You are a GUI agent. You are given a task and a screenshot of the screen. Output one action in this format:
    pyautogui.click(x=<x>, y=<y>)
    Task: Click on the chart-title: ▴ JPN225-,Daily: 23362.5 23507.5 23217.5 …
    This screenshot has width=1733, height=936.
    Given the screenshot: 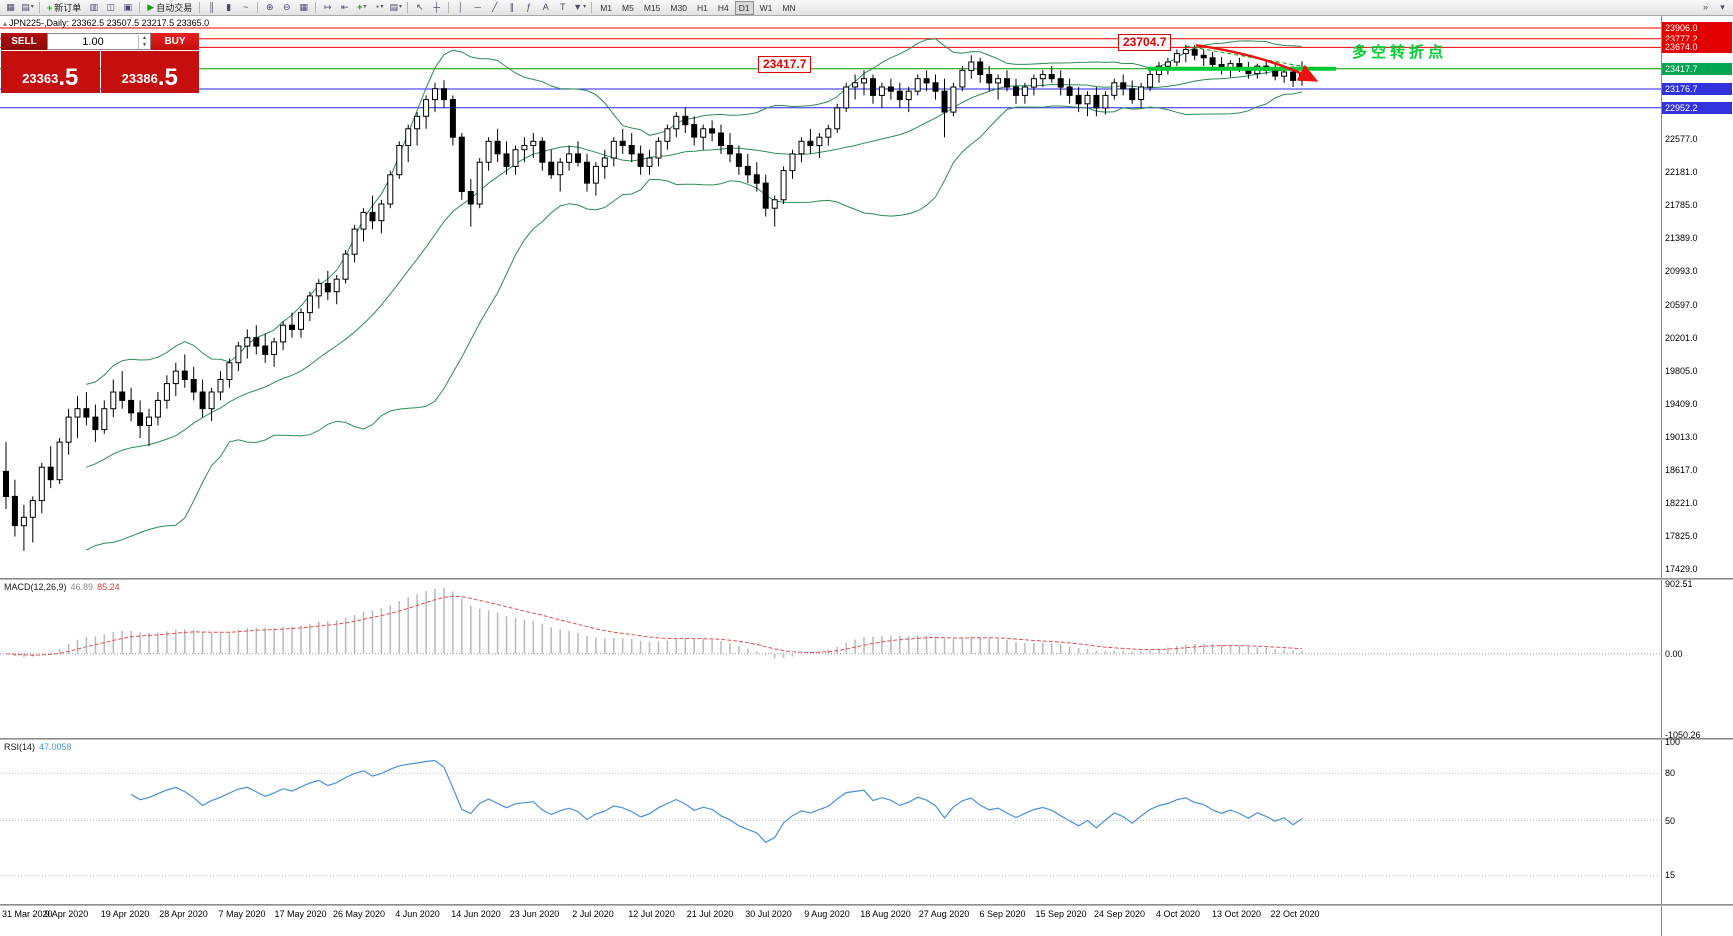 What is the action you would take?
    pyautogui.click(x=106, y=23)
    